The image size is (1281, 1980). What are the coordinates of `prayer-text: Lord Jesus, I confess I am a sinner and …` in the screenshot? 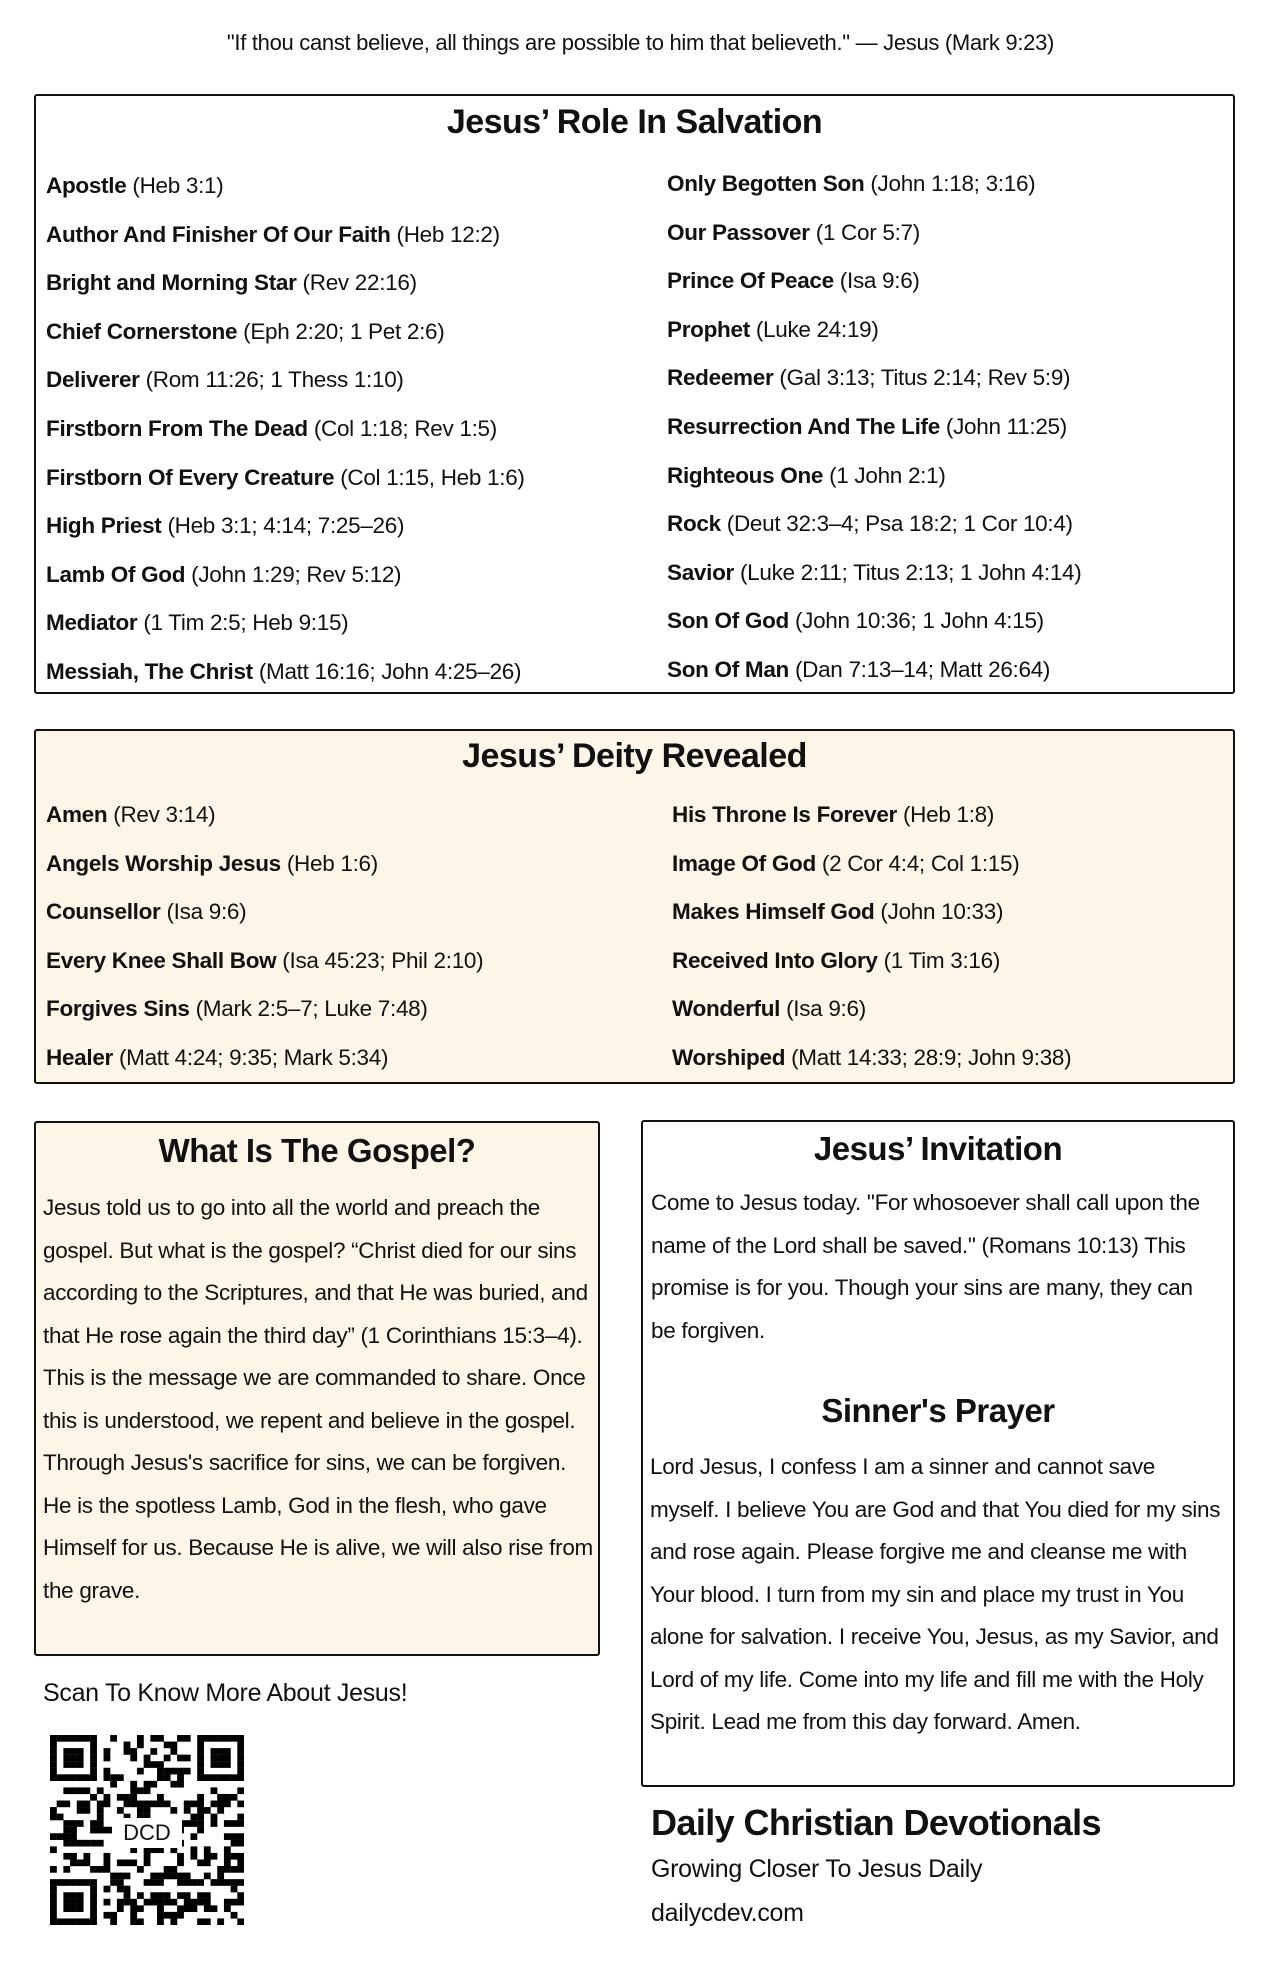 It's located at (935, 1594).